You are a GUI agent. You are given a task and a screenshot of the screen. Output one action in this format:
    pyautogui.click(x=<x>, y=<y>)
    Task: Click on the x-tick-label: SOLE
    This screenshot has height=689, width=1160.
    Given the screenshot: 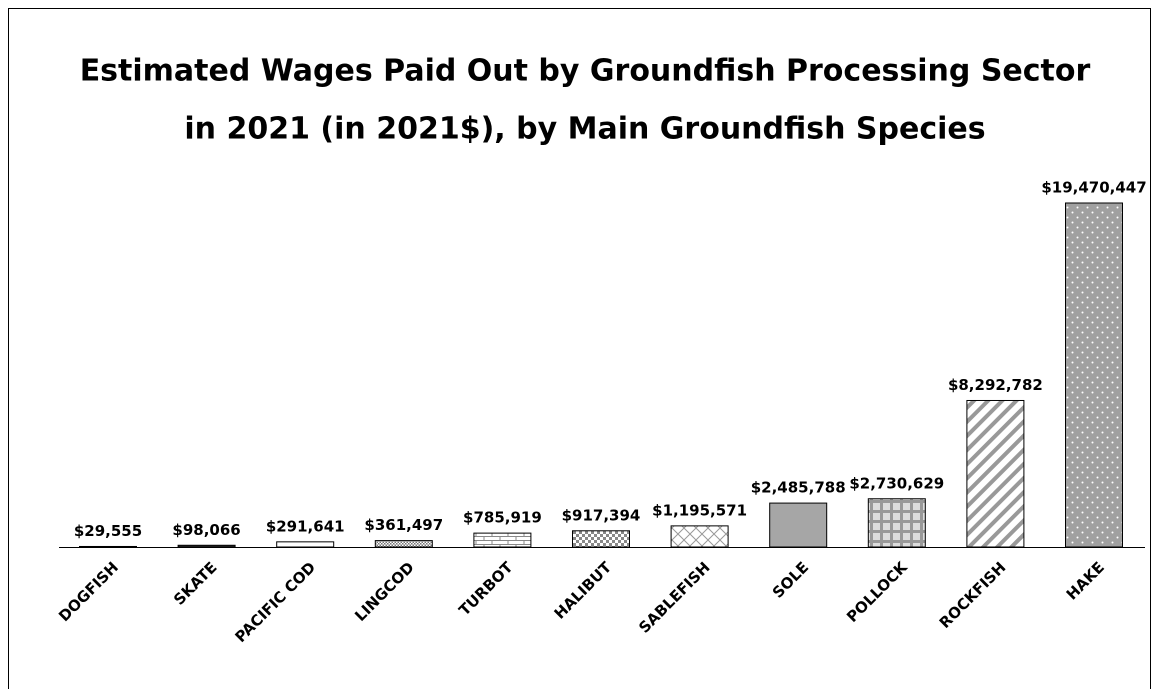 What is the action you would take?
    pyautogui.click(x=790, y=579)
    